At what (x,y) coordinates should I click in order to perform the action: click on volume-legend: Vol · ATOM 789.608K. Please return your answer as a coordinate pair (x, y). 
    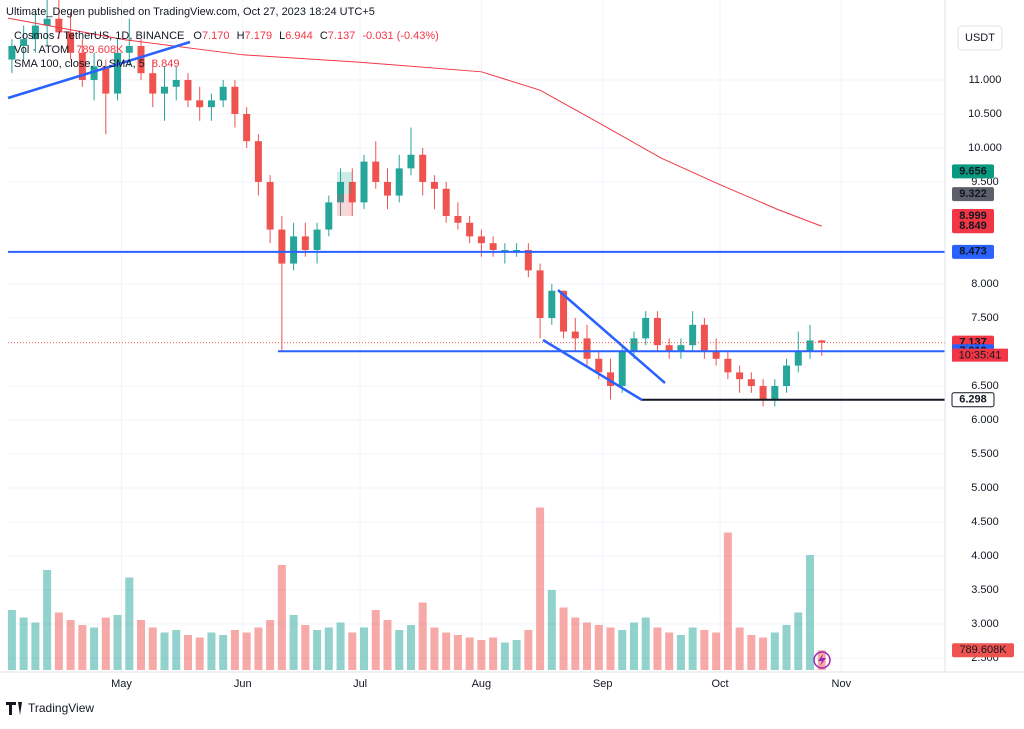
    Looking at the image, I should click on (69, 50).